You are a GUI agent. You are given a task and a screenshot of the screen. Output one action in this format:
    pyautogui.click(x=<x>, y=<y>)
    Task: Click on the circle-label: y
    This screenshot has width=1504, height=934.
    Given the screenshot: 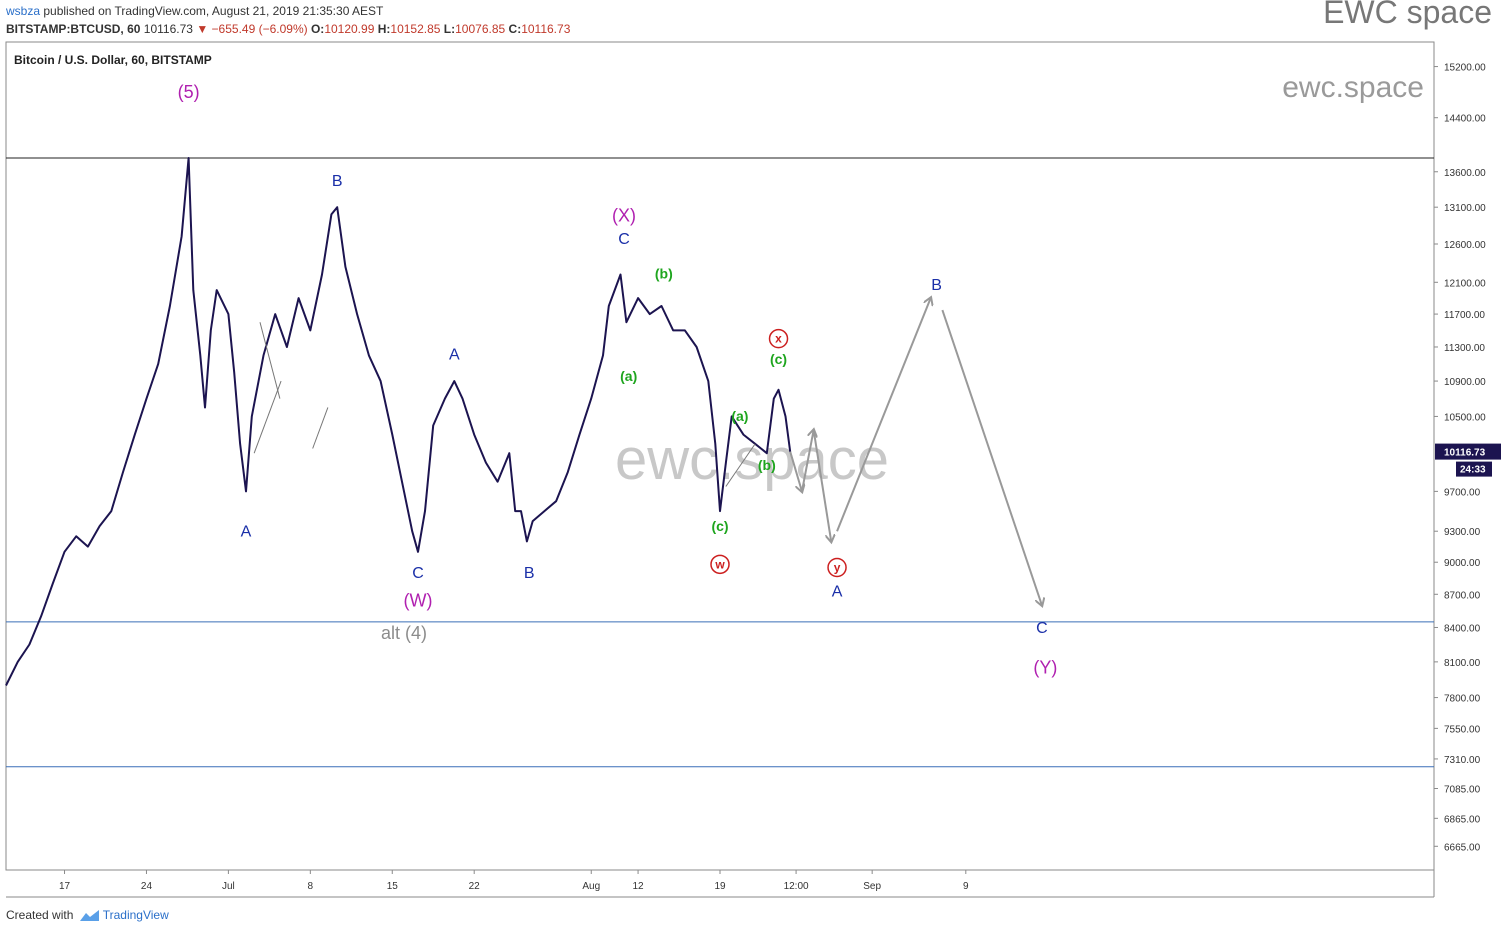 What is the action you would take?
    pyautogui.click(x=837, y=567)
    